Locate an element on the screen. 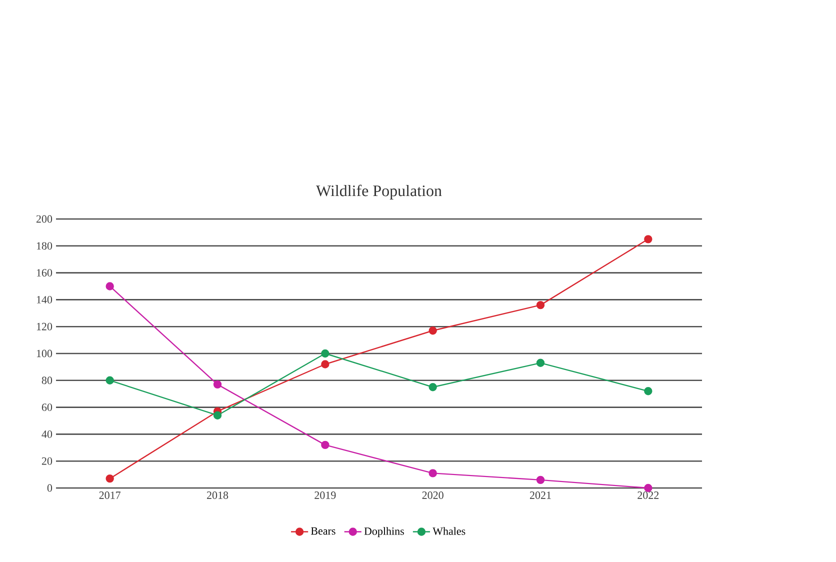  y-tick-label: 120 is located at coordinates (44, 326).